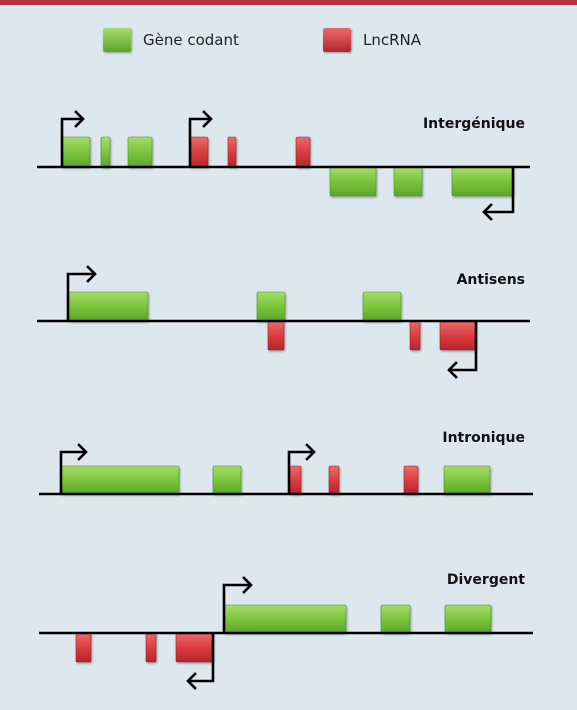 This screenshot has height=710, width=577. Describe the element at coordinates (483, 438) in the screenshot. I see `panel-title: Intronique` at that location.